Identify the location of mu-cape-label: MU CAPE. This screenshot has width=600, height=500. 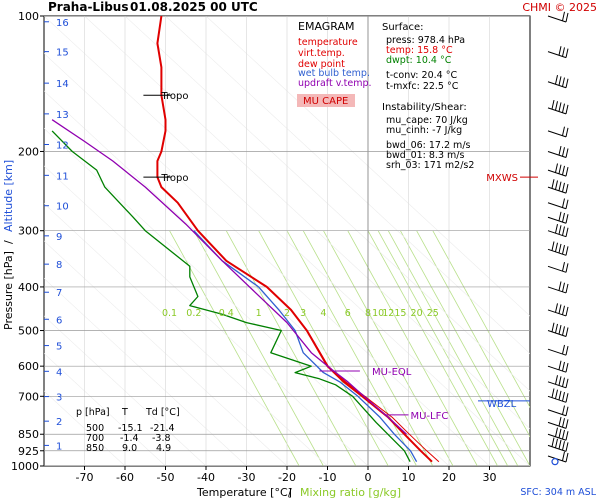
(325, 101).